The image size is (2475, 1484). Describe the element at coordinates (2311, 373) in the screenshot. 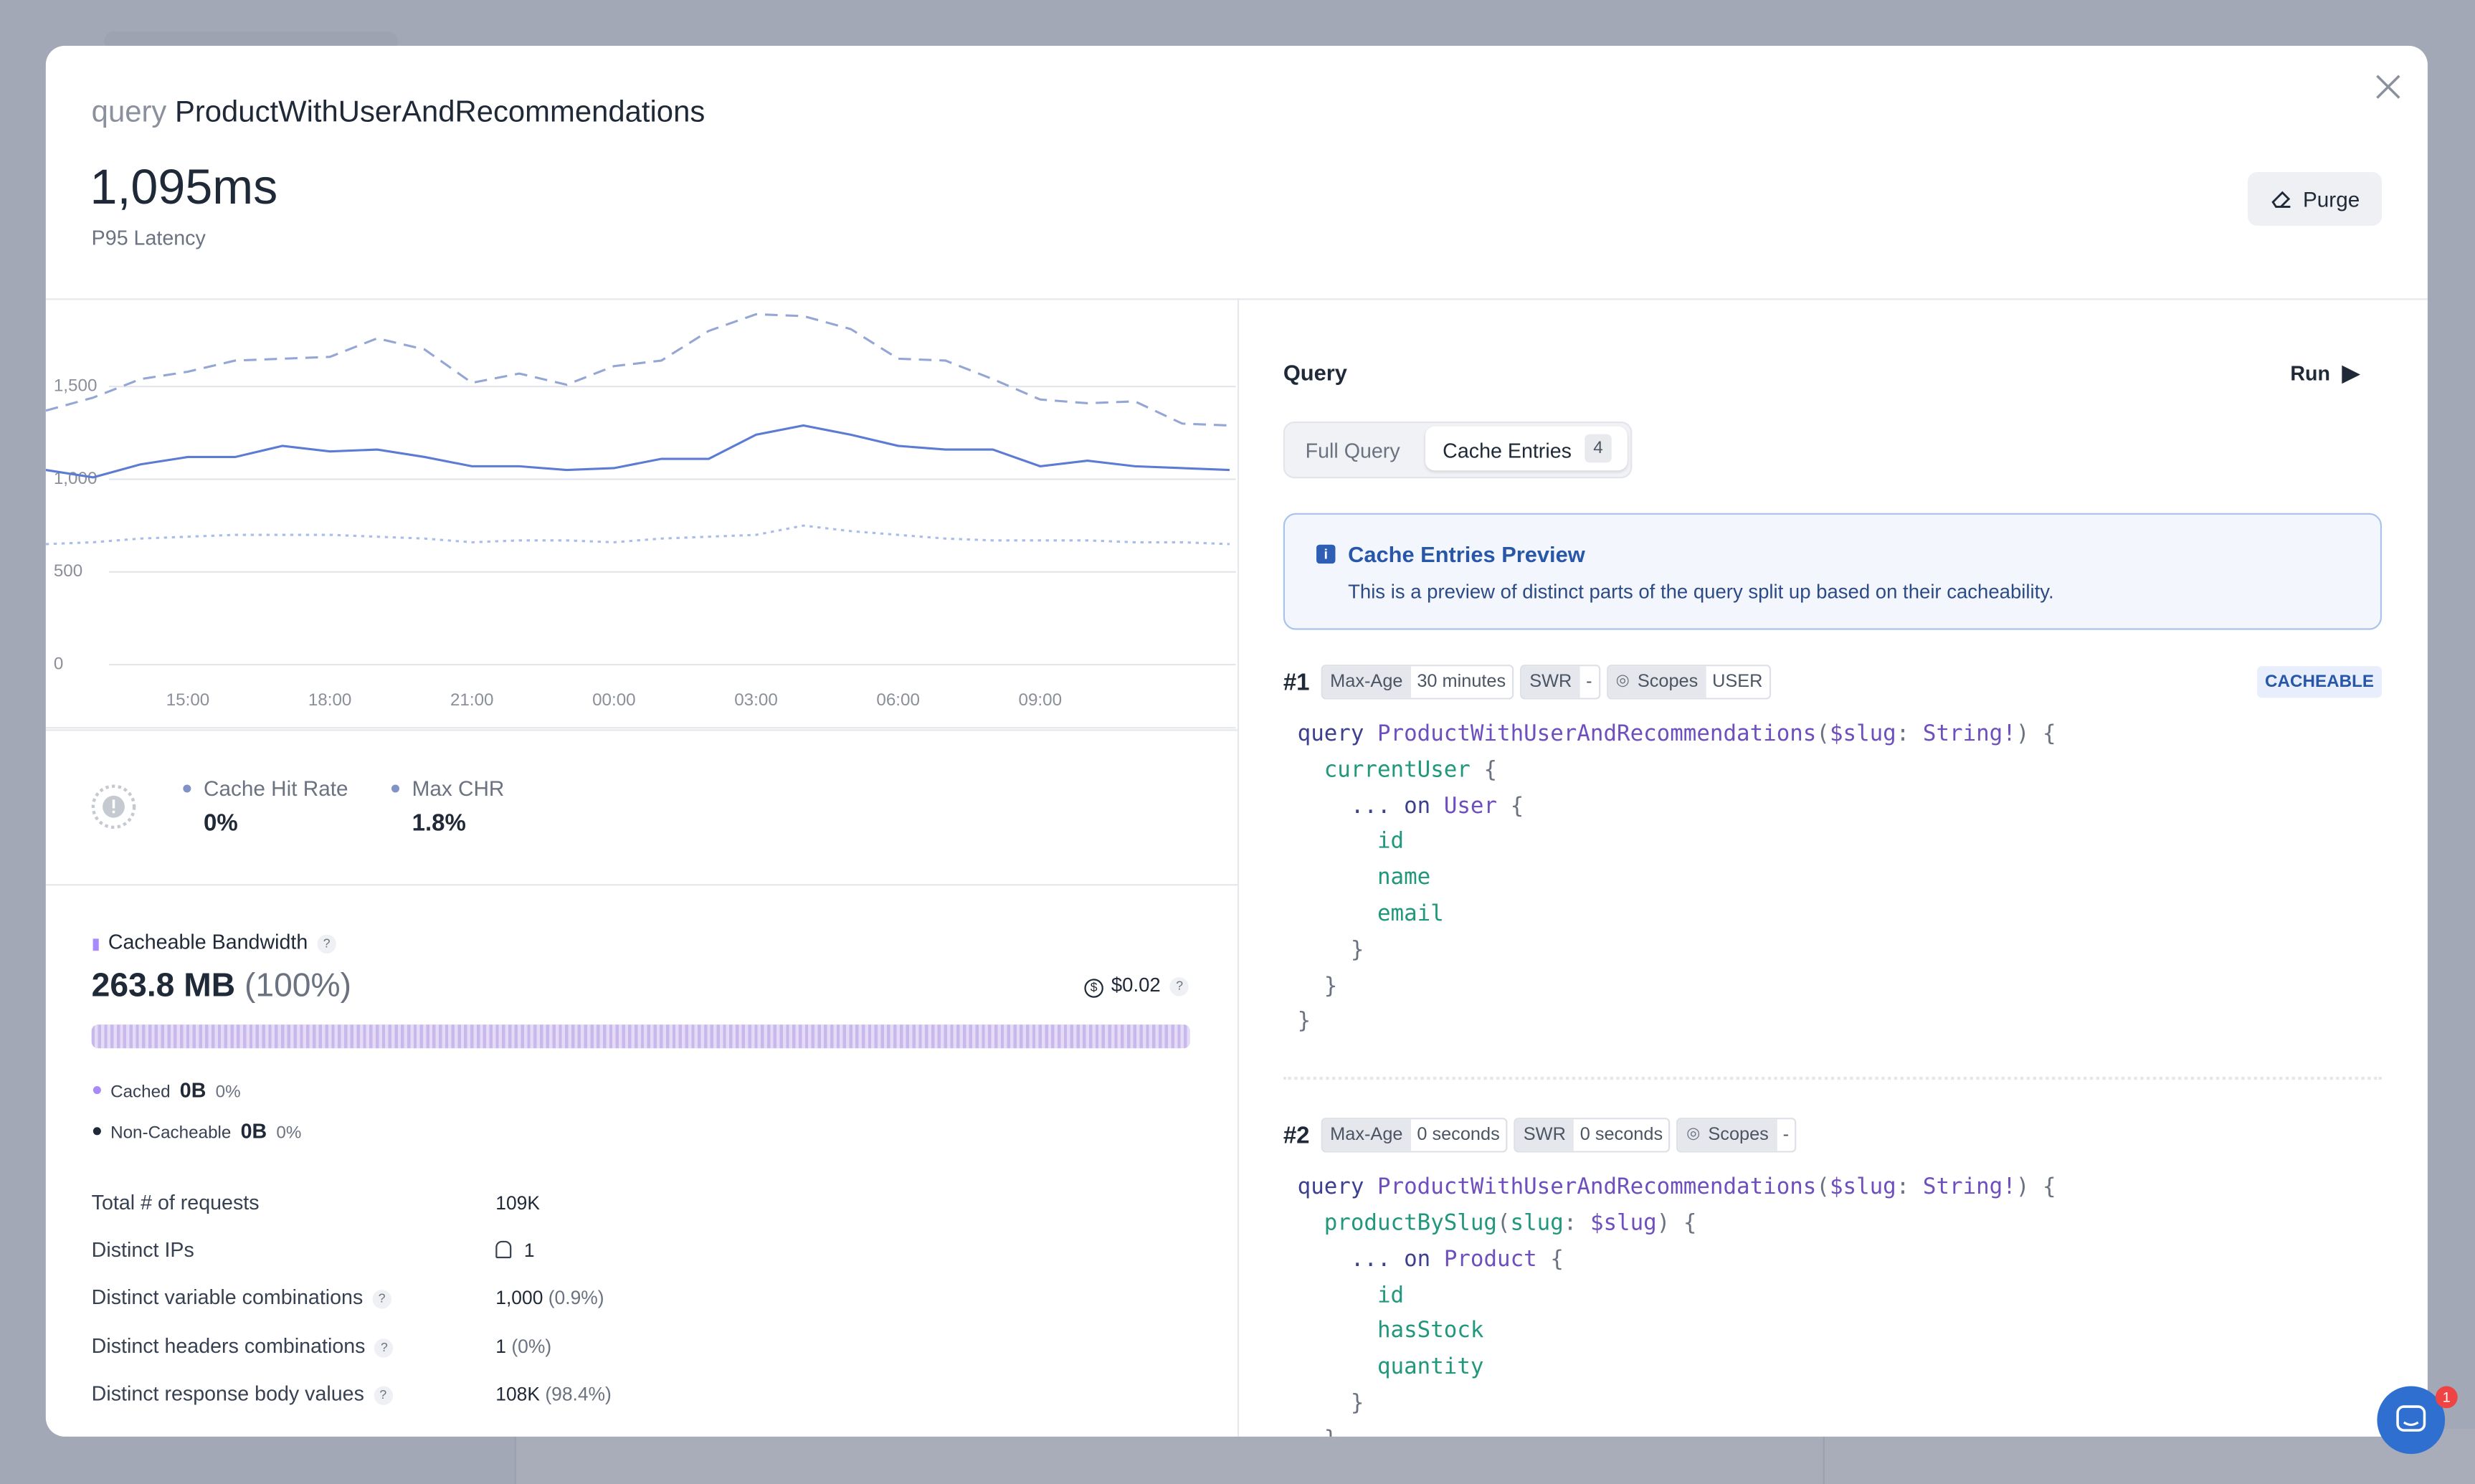

I see `run-label: Run` at that location.